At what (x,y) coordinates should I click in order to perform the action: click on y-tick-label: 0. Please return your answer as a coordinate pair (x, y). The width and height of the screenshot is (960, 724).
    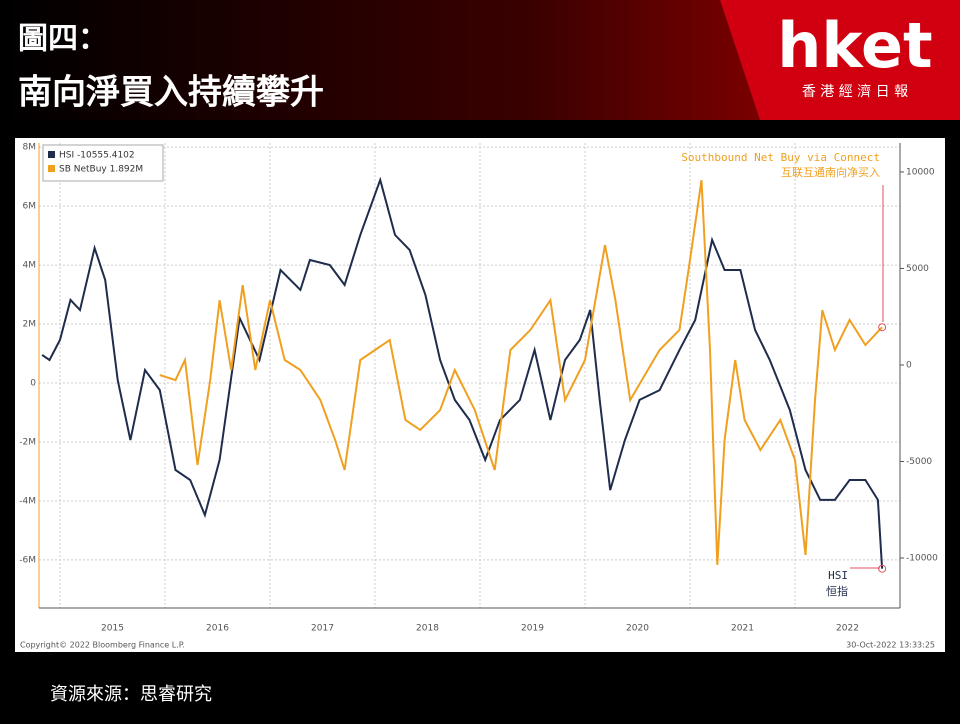
    Looking at the image, I should click on (33, 384).